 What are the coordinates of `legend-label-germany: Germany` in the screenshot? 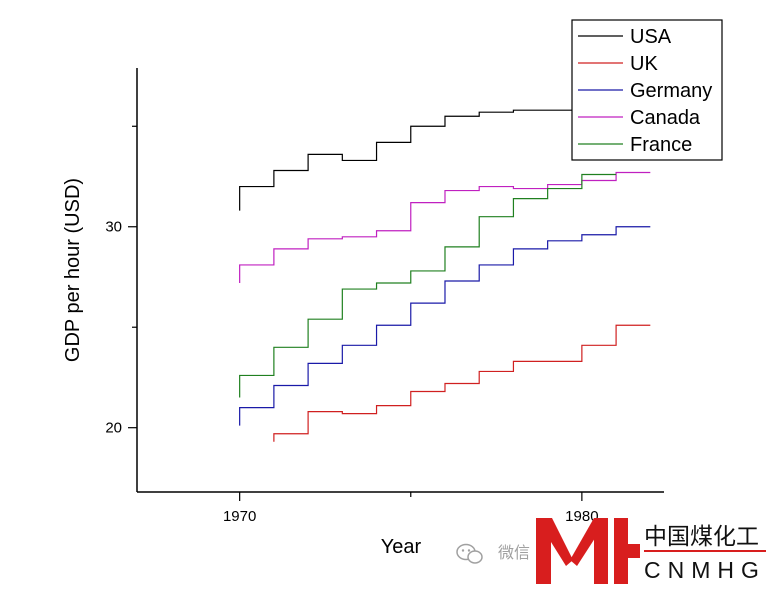 It's located at (671, 91).